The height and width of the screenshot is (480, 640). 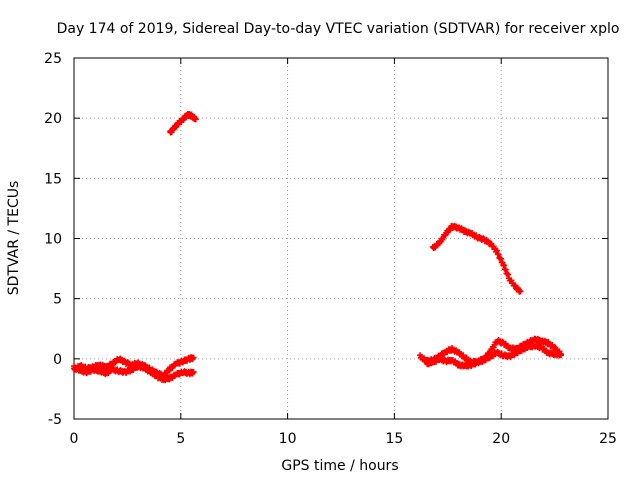 I want to click on series-late-high, so click(x=476, y=258).